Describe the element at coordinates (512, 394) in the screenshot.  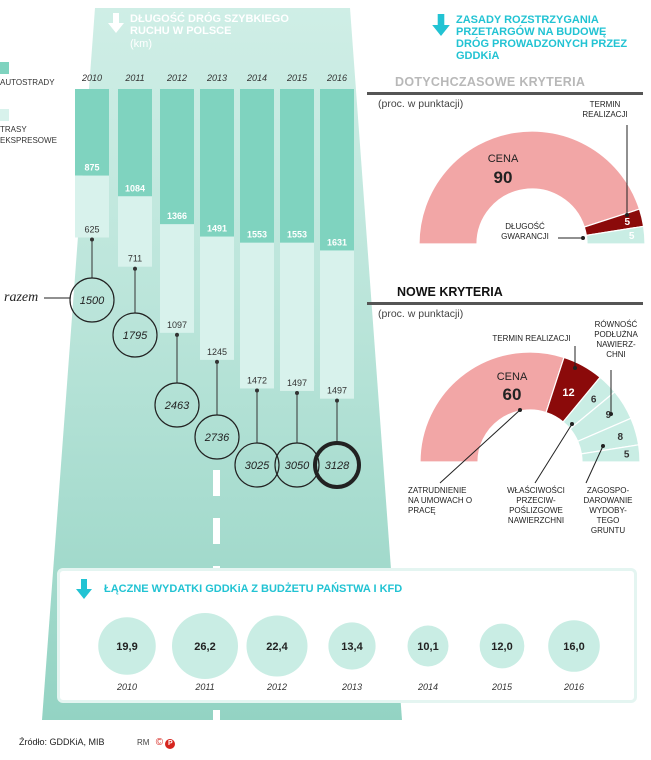
I see `slice-value-label: 60` at that location.